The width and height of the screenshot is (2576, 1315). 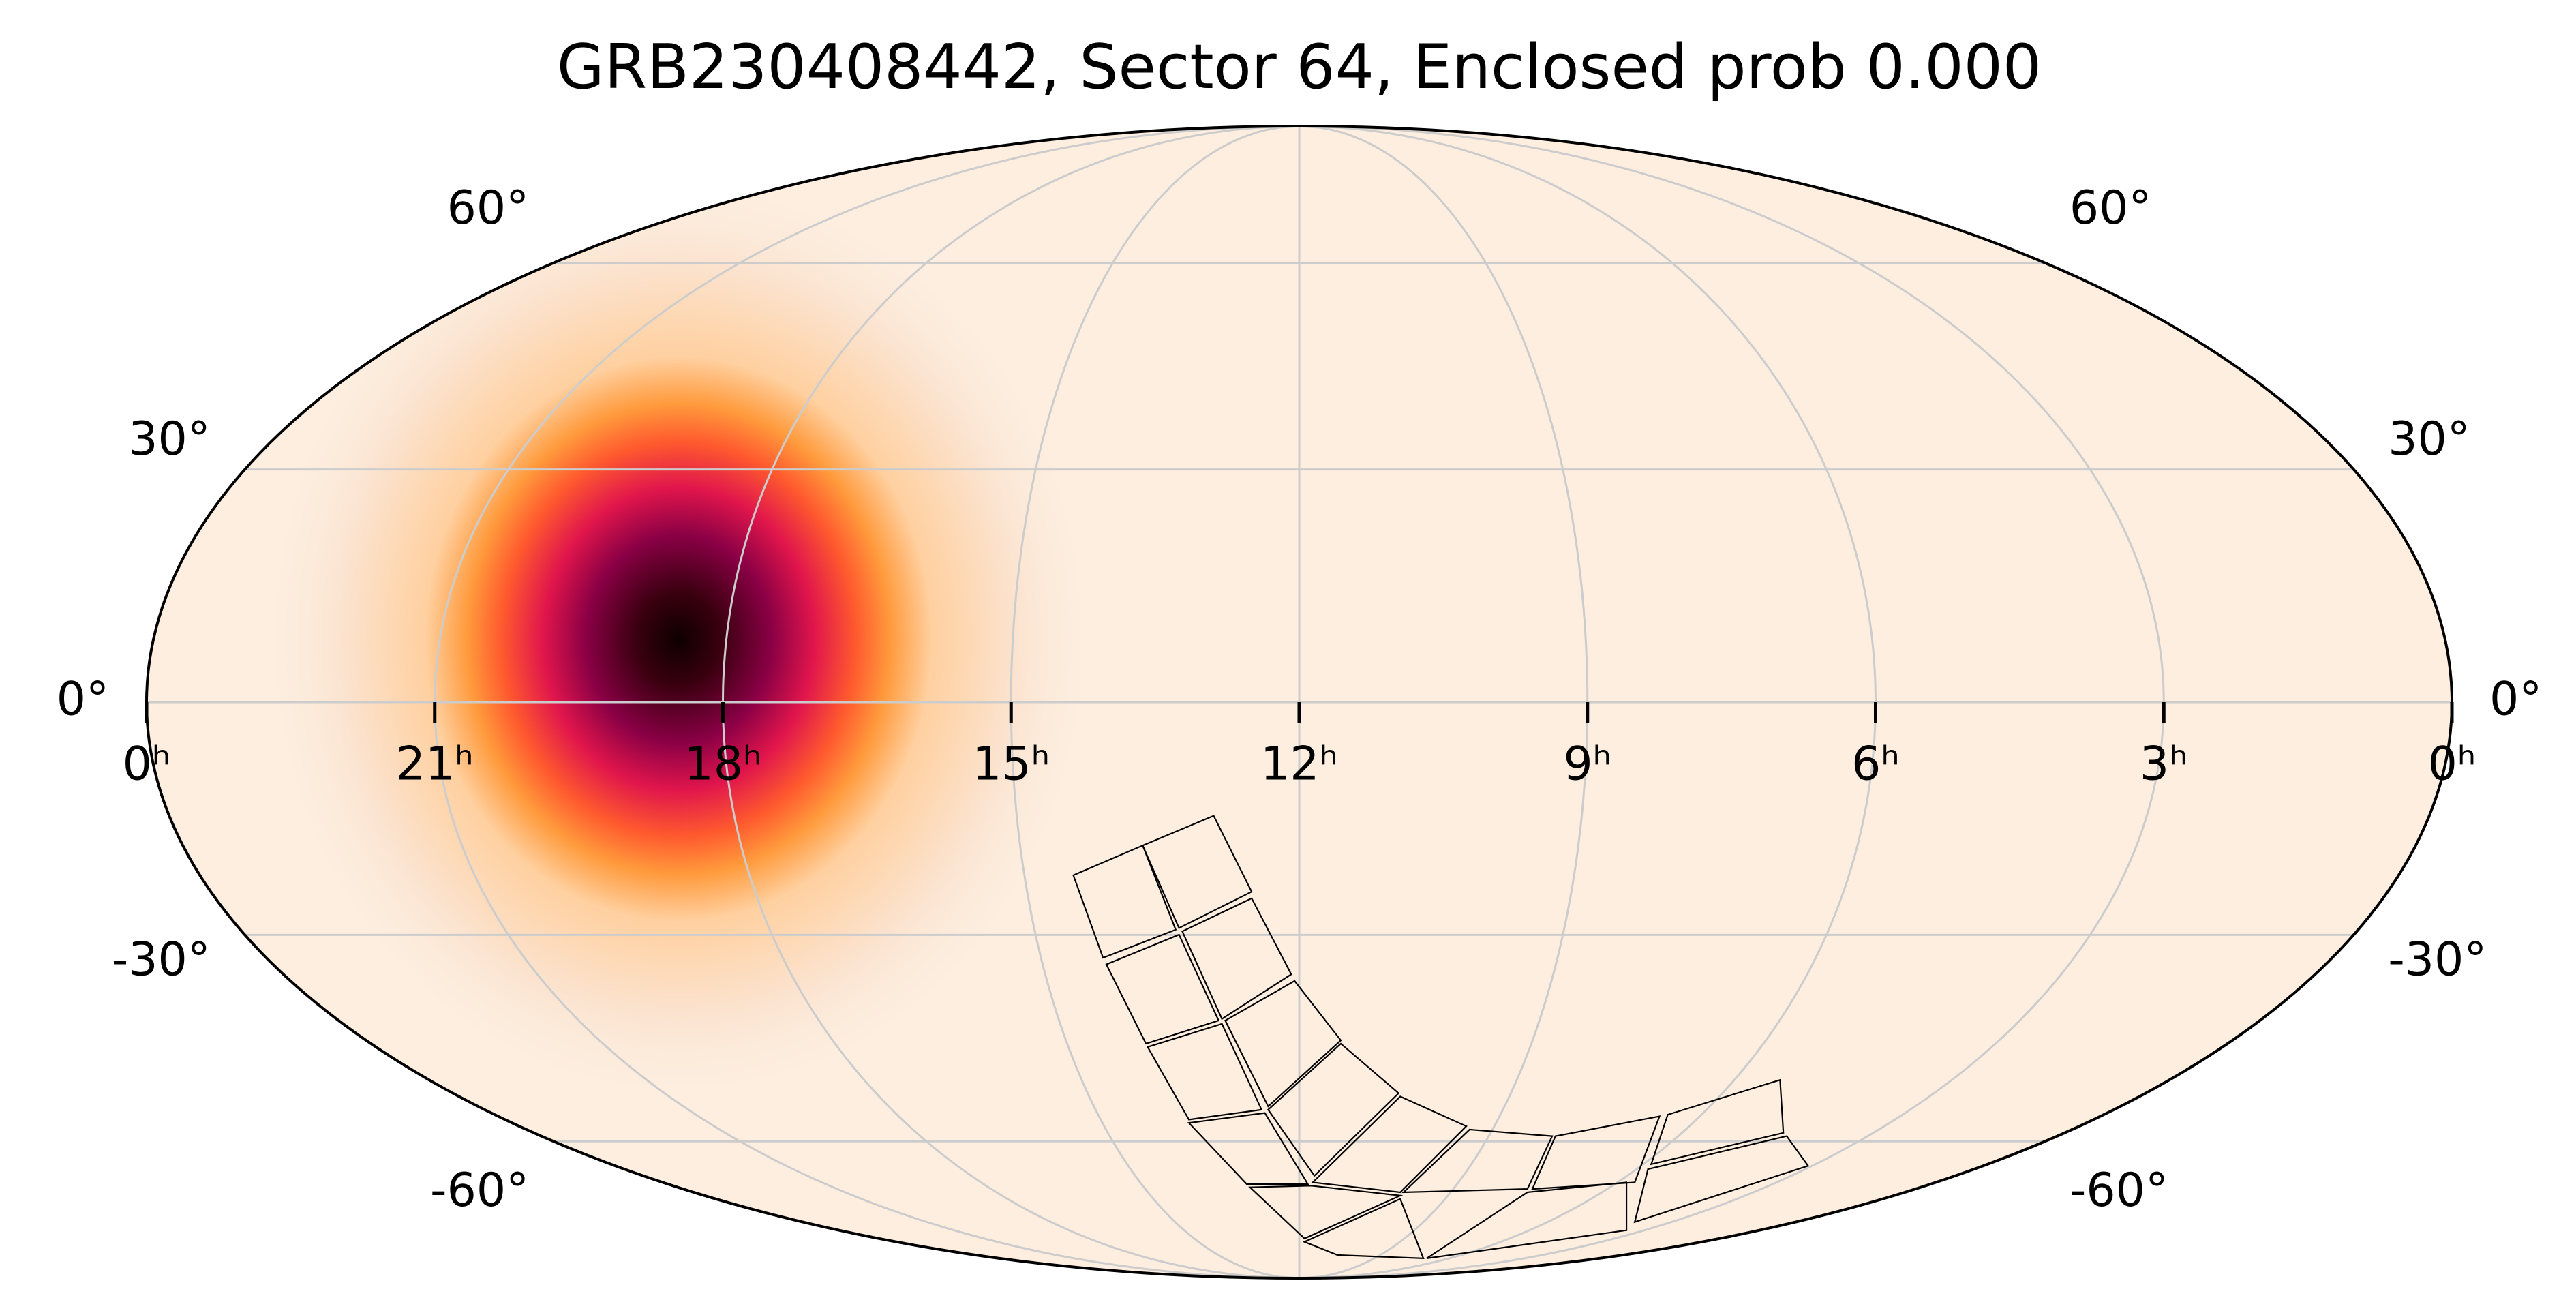 What do you see at coordinates (1875, 765) in the screenshot?
I see `x-tick-label: 6ʰ` at bounding box center [1875, 765].